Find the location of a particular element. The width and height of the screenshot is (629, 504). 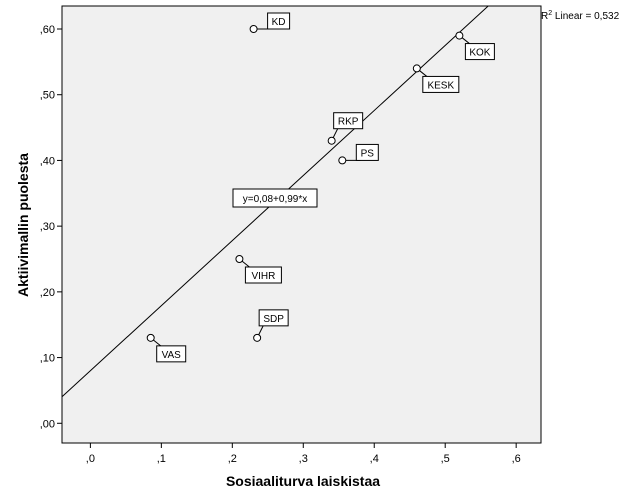

equation-box is located at coordinates (275, 198).